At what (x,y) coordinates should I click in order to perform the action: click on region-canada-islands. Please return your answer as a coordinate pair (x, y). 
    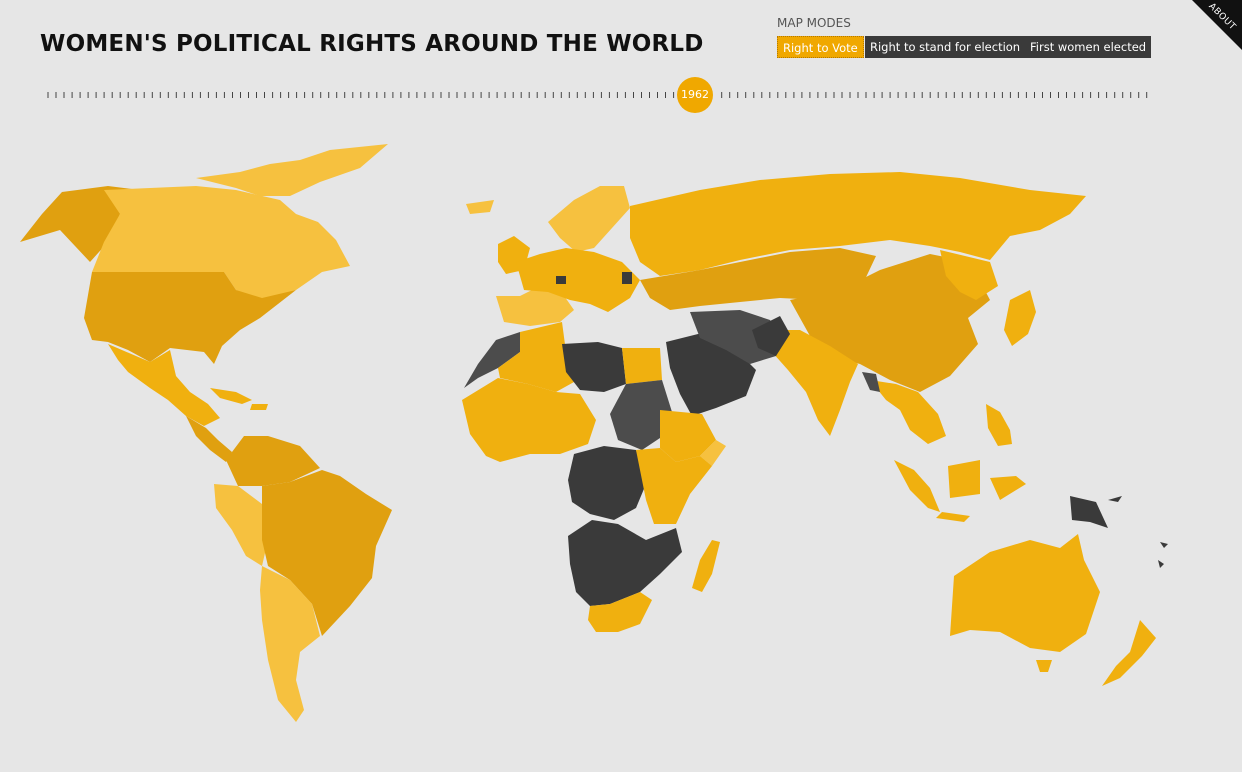
    Looking at the image, I should click on (292, 170).